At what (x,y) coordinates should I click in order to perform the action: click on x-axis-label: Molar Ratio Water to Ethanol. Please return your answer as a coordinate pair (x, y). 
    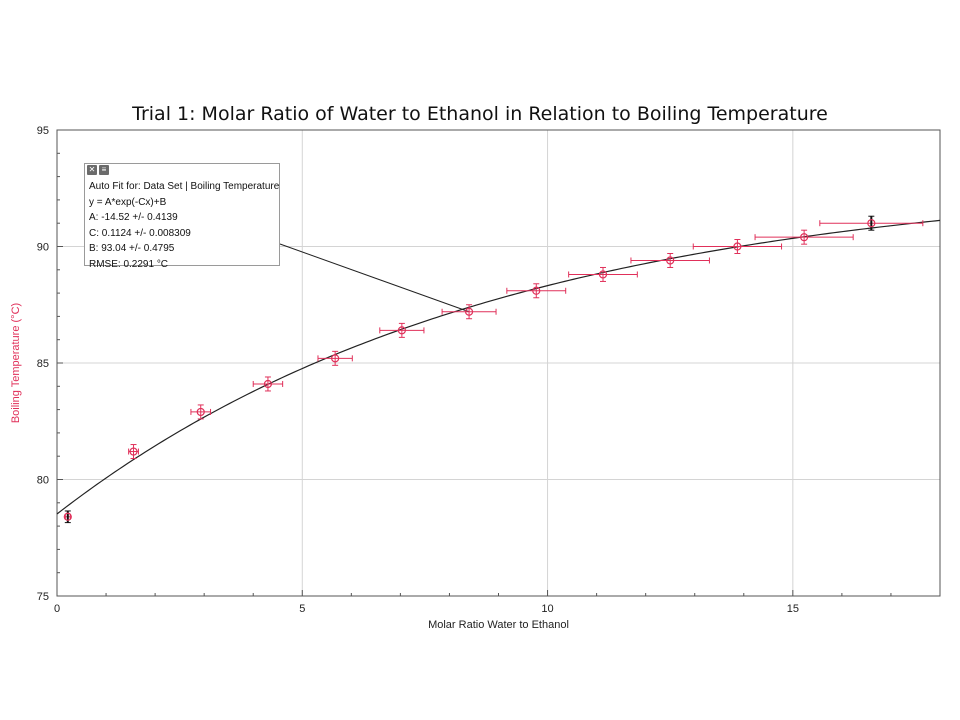
    Looking at the image, I should click on (498, 625).